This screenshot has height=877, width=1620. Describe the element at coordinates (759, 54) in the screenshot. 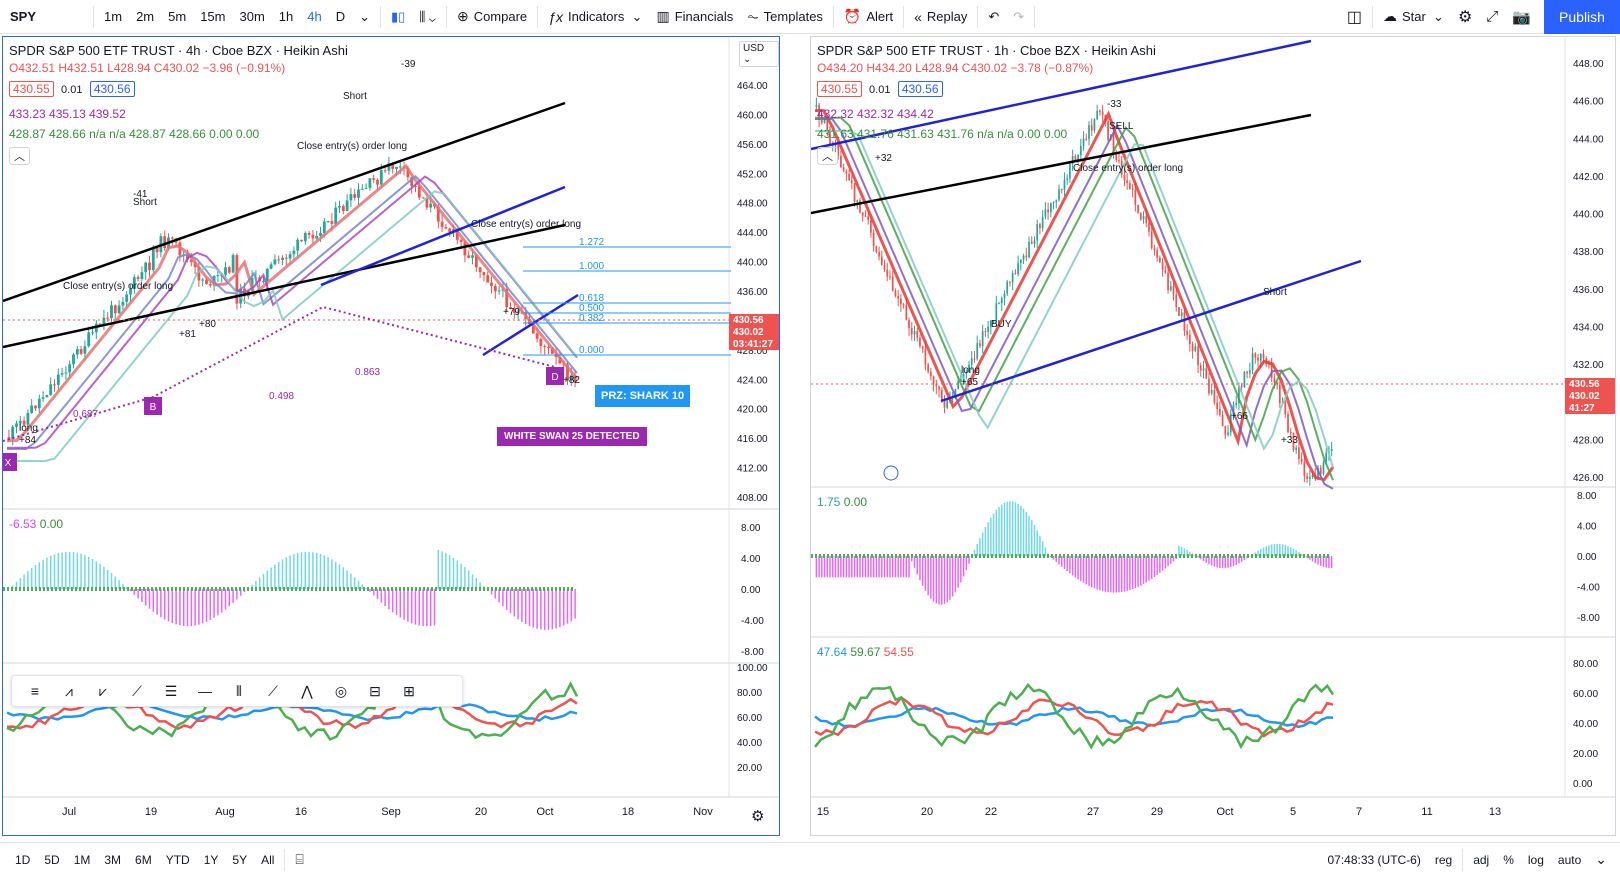

I see `currency-selector: USD ⌄` at that location.